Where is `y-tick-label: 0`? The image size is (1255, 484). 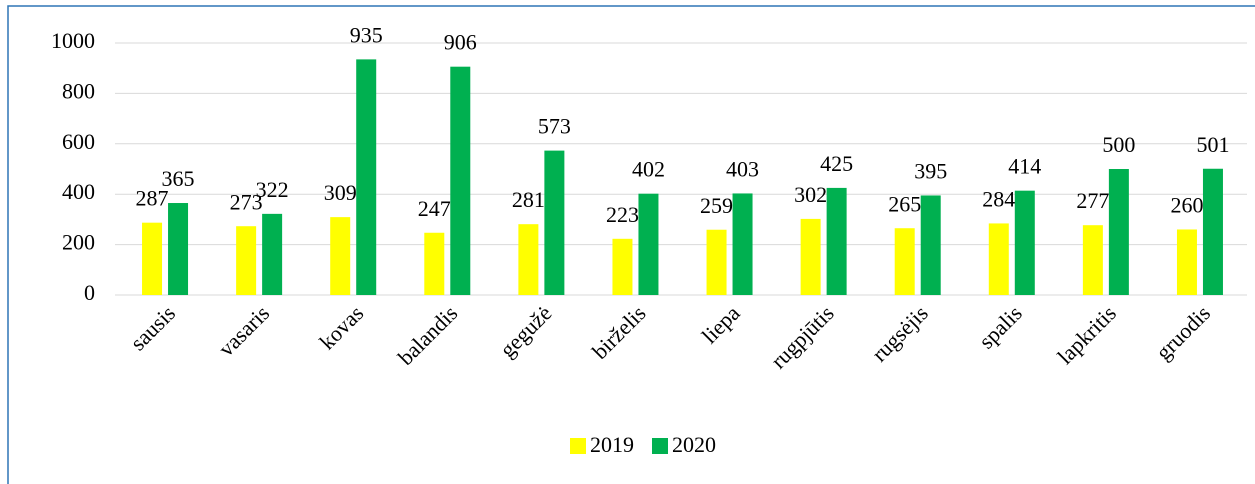
y-tick-label: 0 is located at coordinates (89, 292).